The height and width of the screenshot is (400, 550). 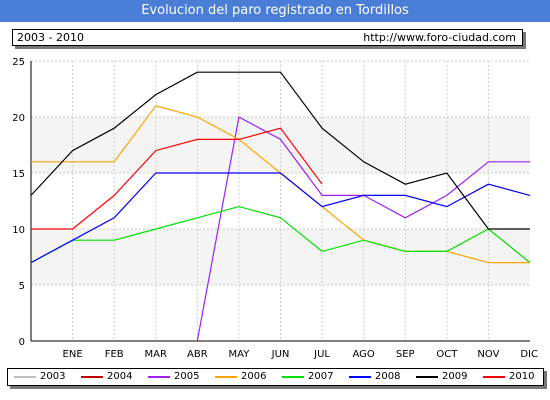 What do you see at coordinates (53, 376) in the screenshot?
I see `legend-label: 2003` at bounding box center [53, 376].